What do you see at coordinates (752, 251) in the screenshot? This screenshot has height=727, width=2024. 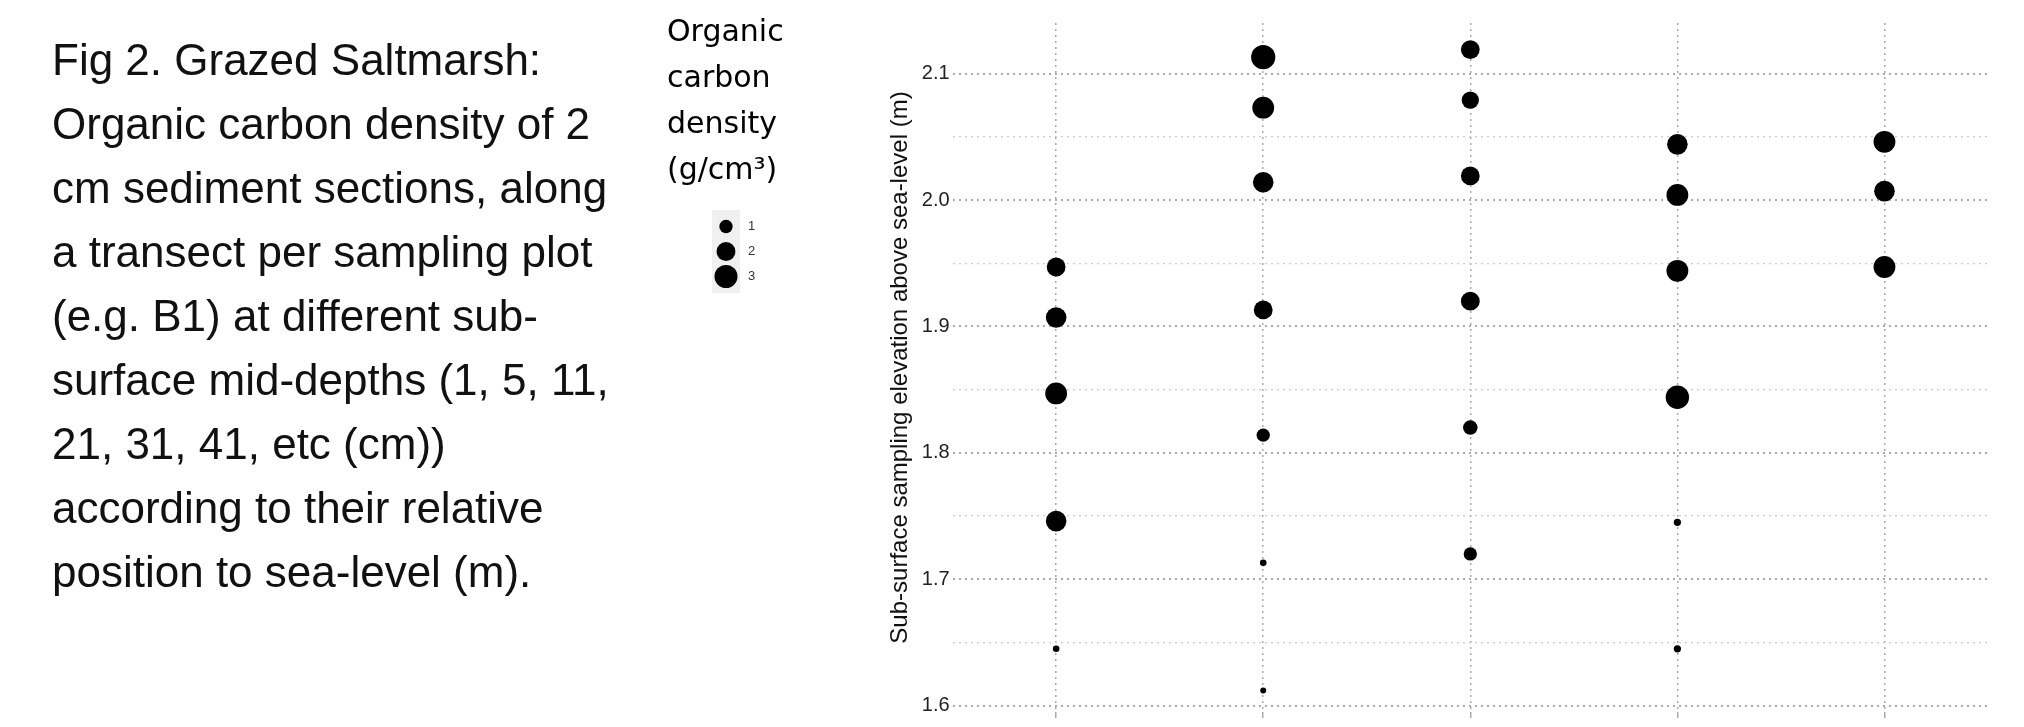 I see `legend-label: 2` at bounding box center [752, 251].